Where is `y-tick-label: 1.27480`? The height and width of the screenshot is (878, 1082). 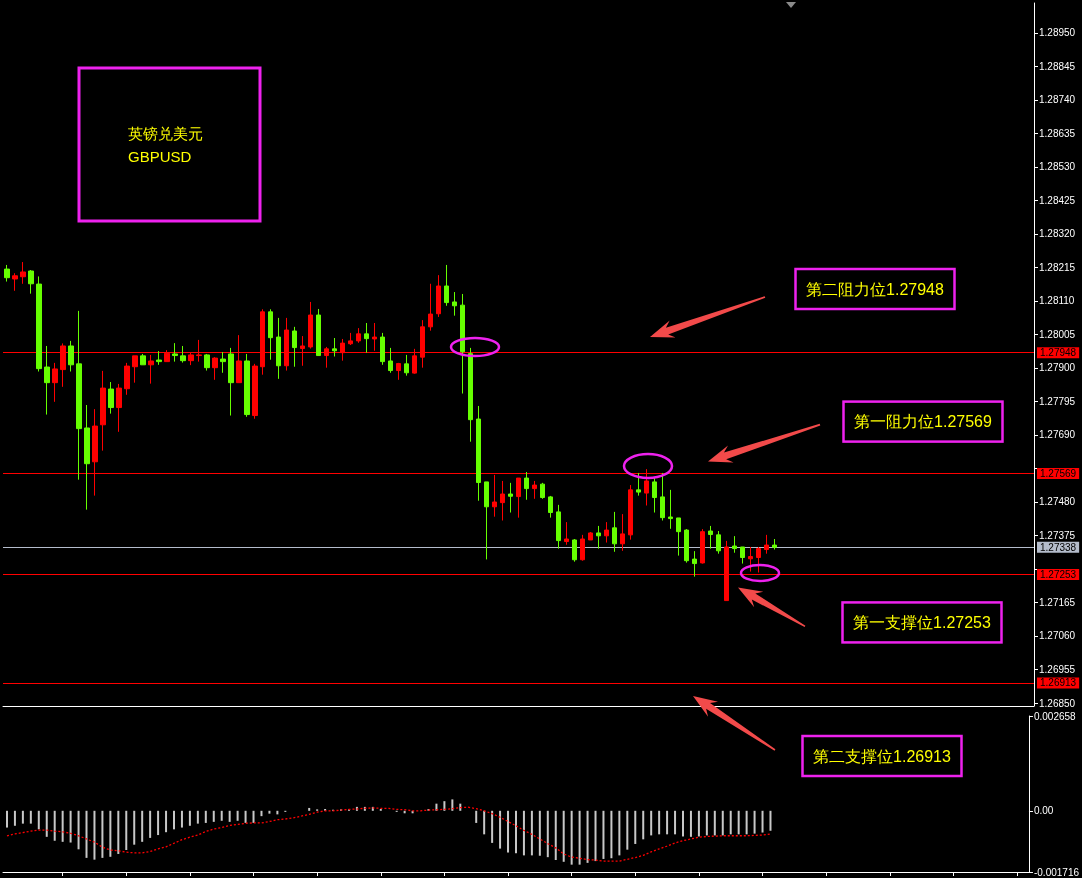 y-tick-label: 1.27480 is located at coordinates (1057, 502).